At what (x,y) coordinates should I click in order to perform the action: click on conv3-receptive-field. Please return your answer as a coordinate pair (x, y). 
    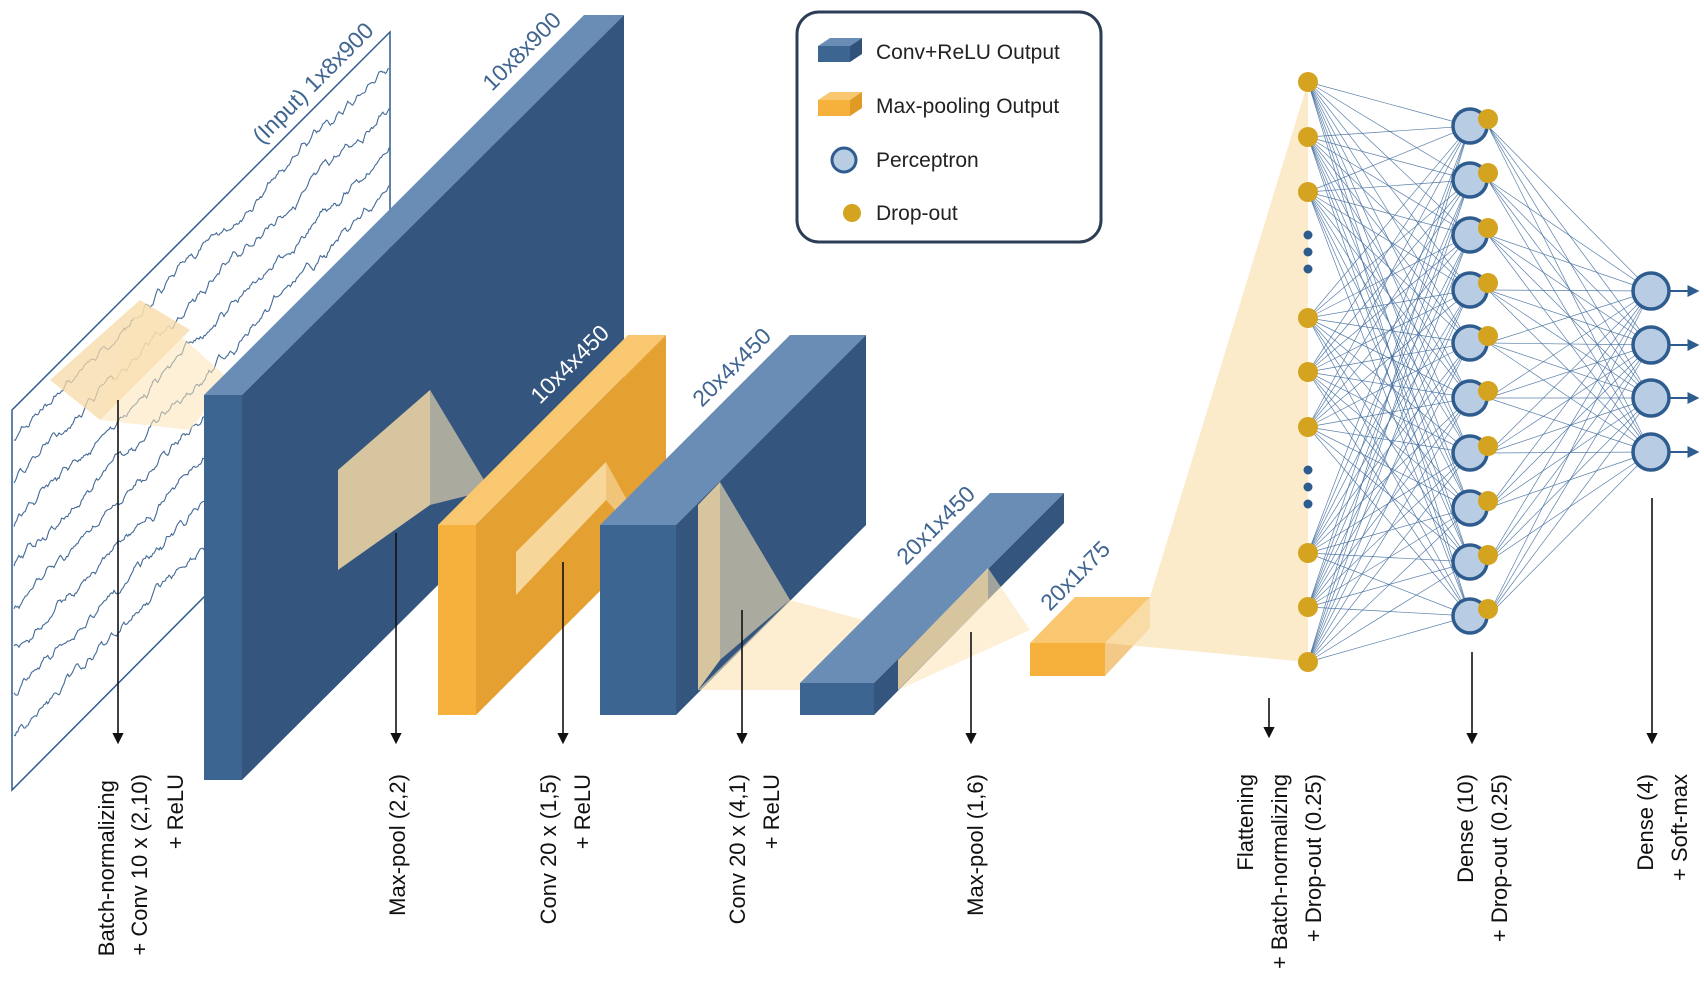
    Looking at the image, I should click on (943, 629).